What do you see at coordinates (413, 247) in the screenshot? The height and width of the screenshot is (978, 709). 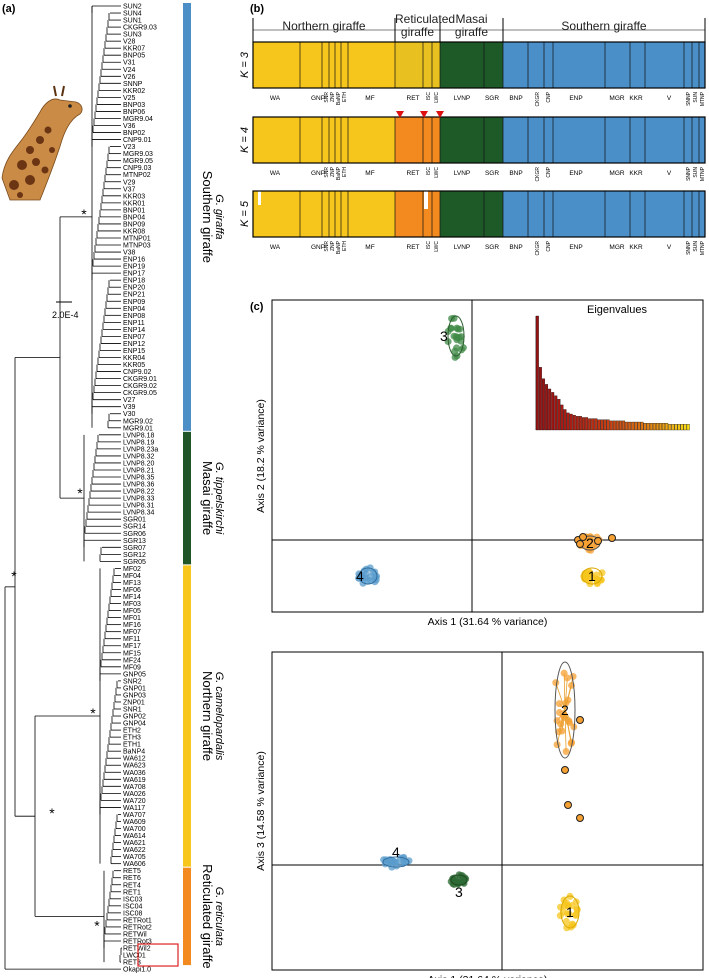 I see `population-label: RET` at bounding box center [413, 247].